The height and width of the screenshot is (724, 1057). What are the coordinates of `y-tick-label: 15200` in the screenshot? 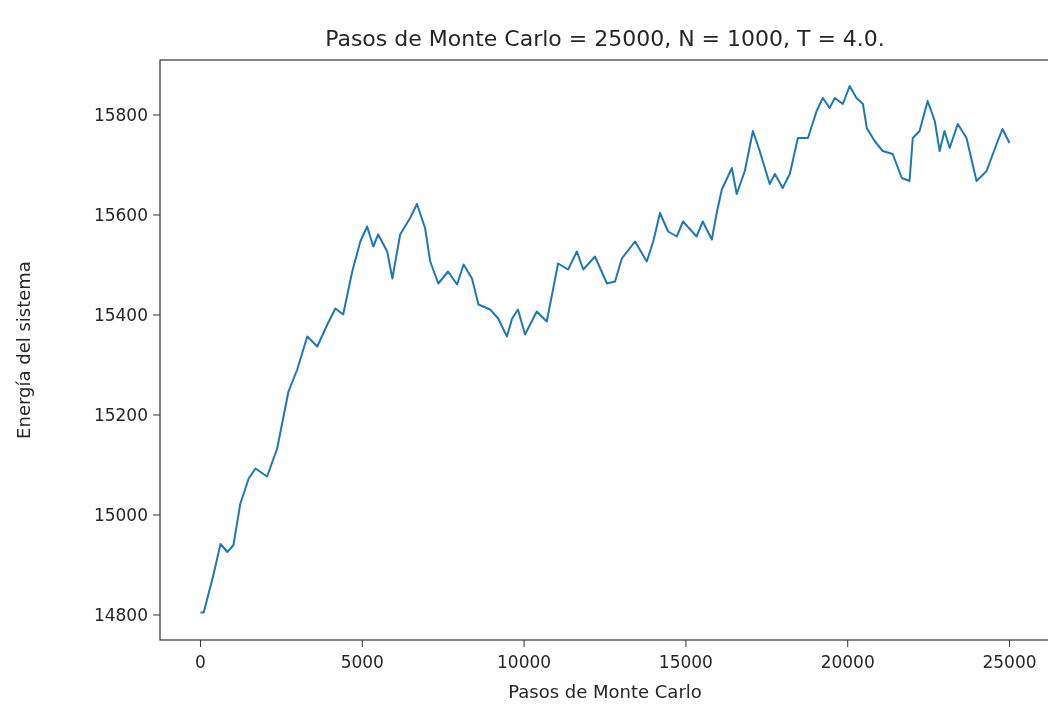 It's located at (120, 414).